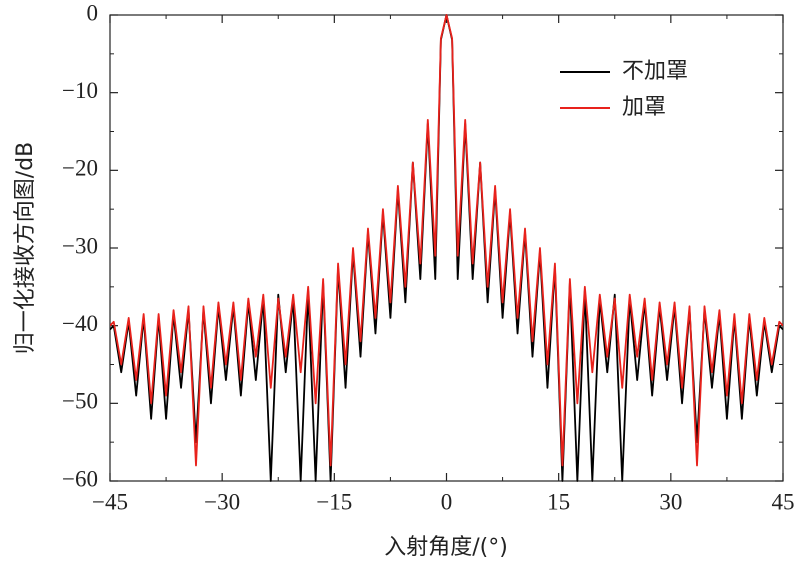  What do you see at coordinates (783, 501) in the screenshot?
I see `x-tick-label: 45` at bounding box center [783, 501].